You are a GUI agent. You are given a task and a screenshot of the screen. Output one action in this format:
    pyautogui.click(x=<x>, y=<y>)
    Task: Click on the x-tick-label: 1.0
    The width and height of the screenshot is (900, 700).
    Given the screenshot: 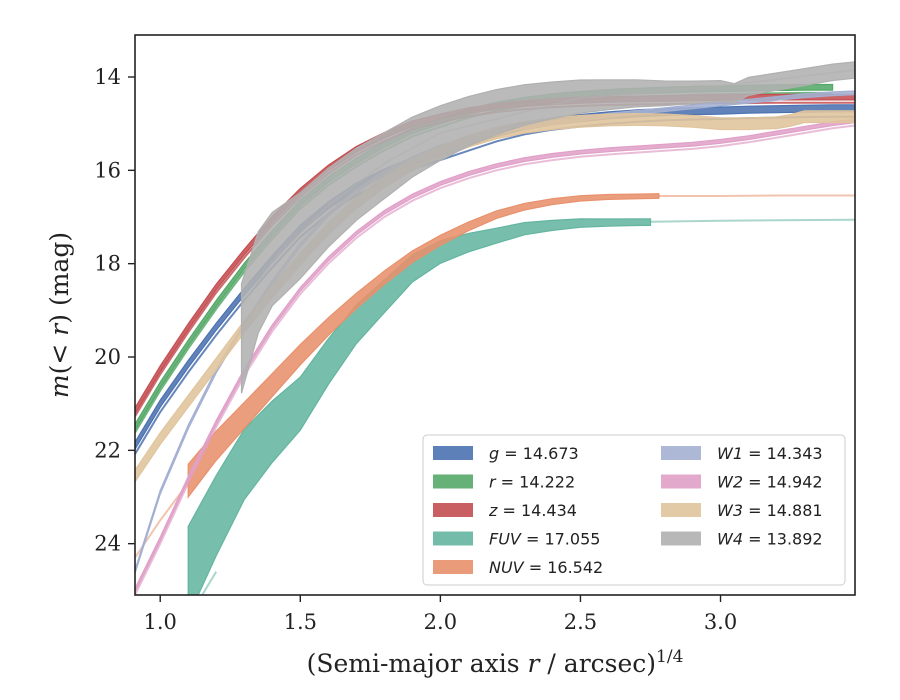 What is the action you would take?
    pyautogui.click(x=160, y=622)
    